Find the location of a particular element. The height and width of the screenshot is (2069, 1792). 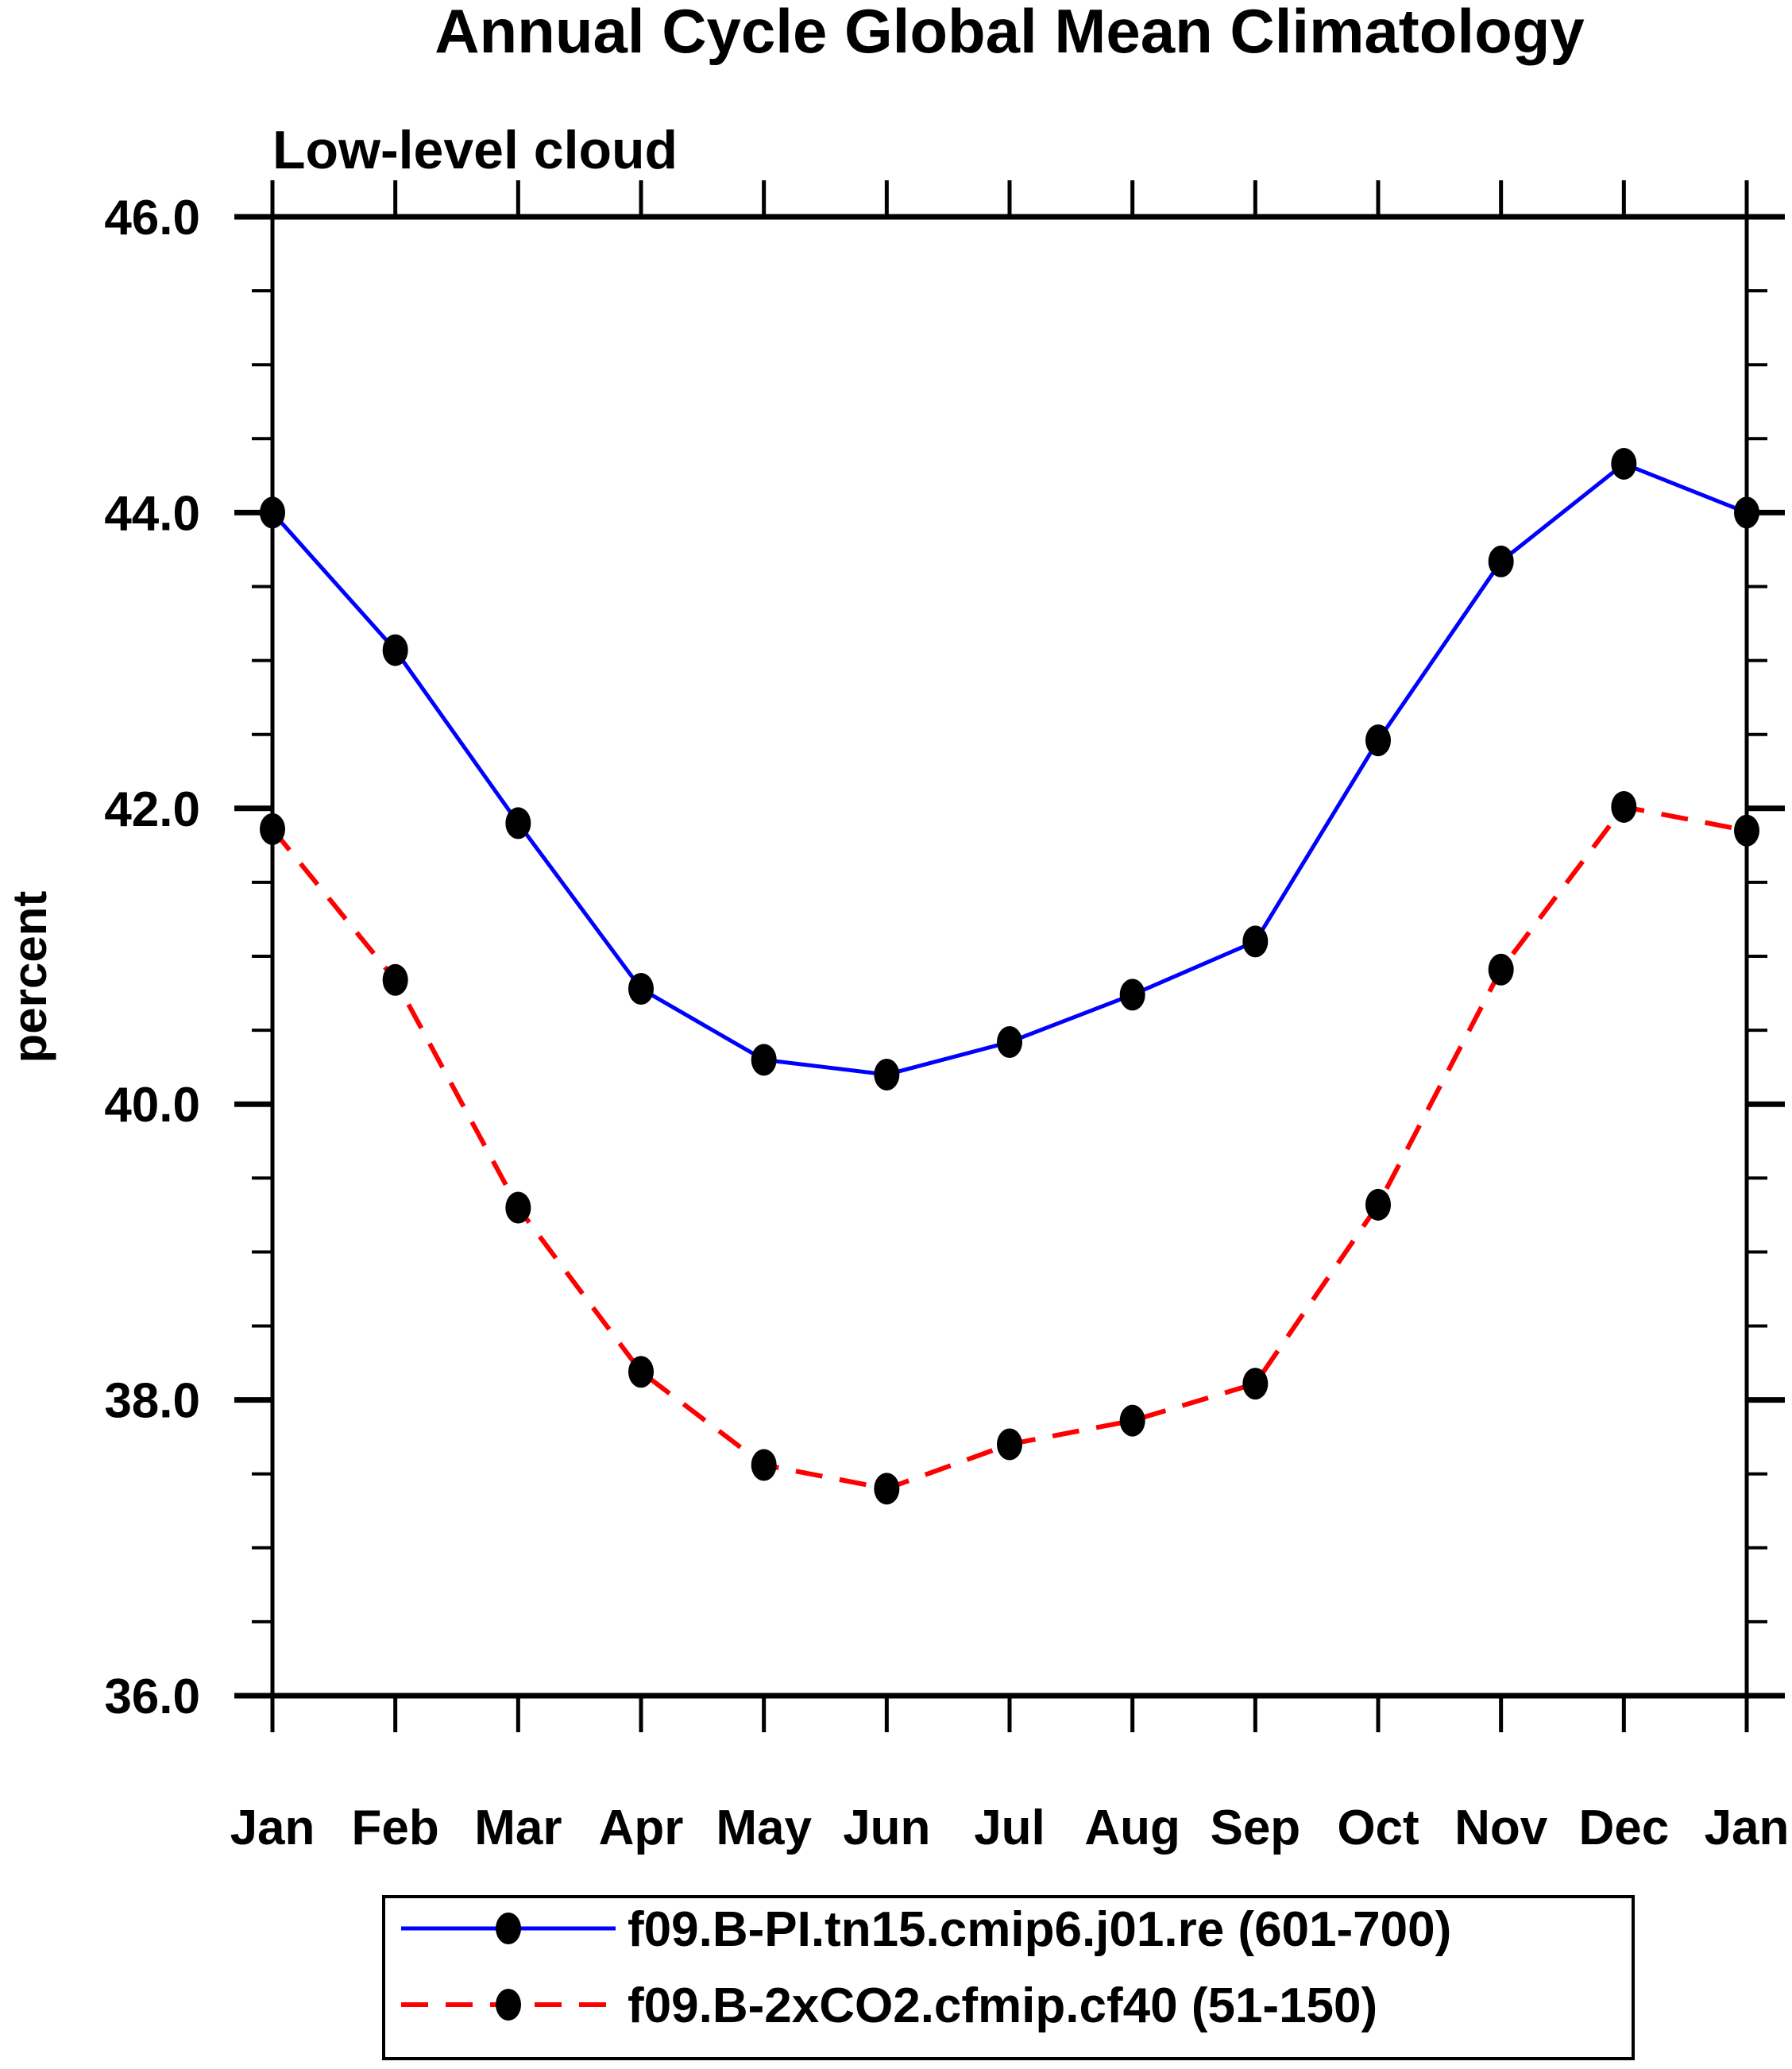

y-tick-label: 46.0 is located at coordinates (152, 218).